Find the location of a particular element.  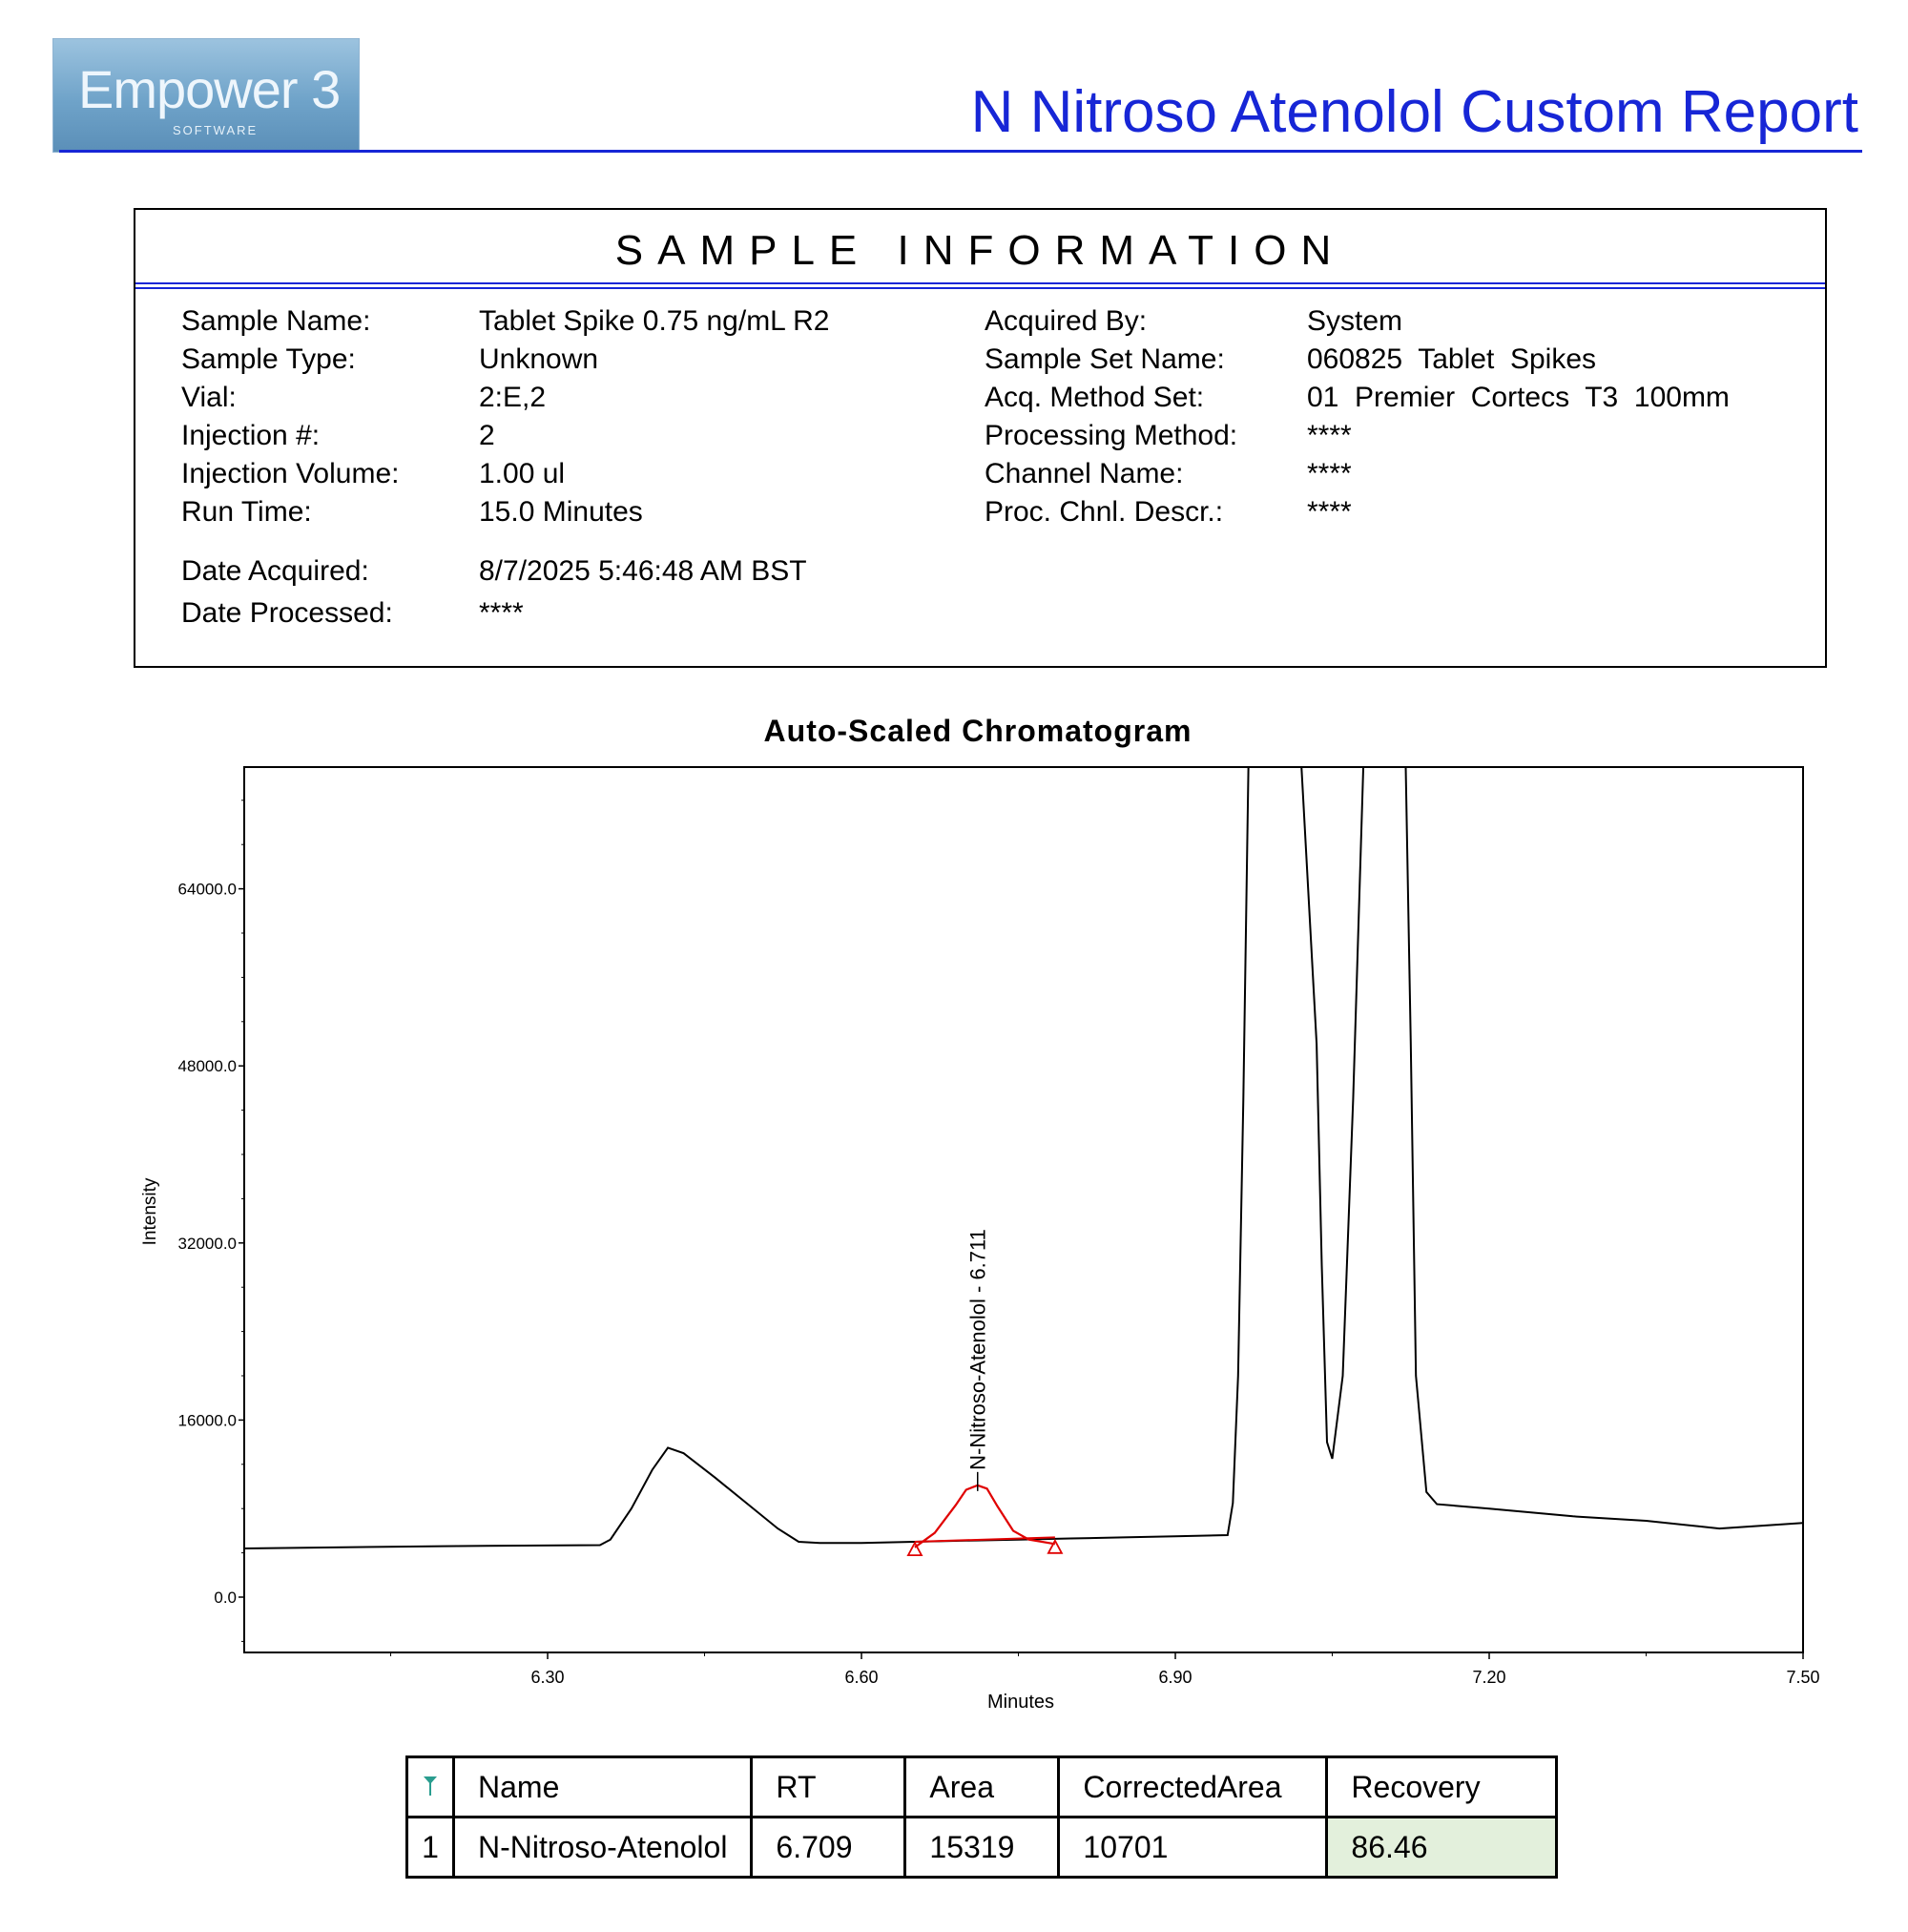

proc-chnl-descr-value: **** is located at coordinates (1329, 512).